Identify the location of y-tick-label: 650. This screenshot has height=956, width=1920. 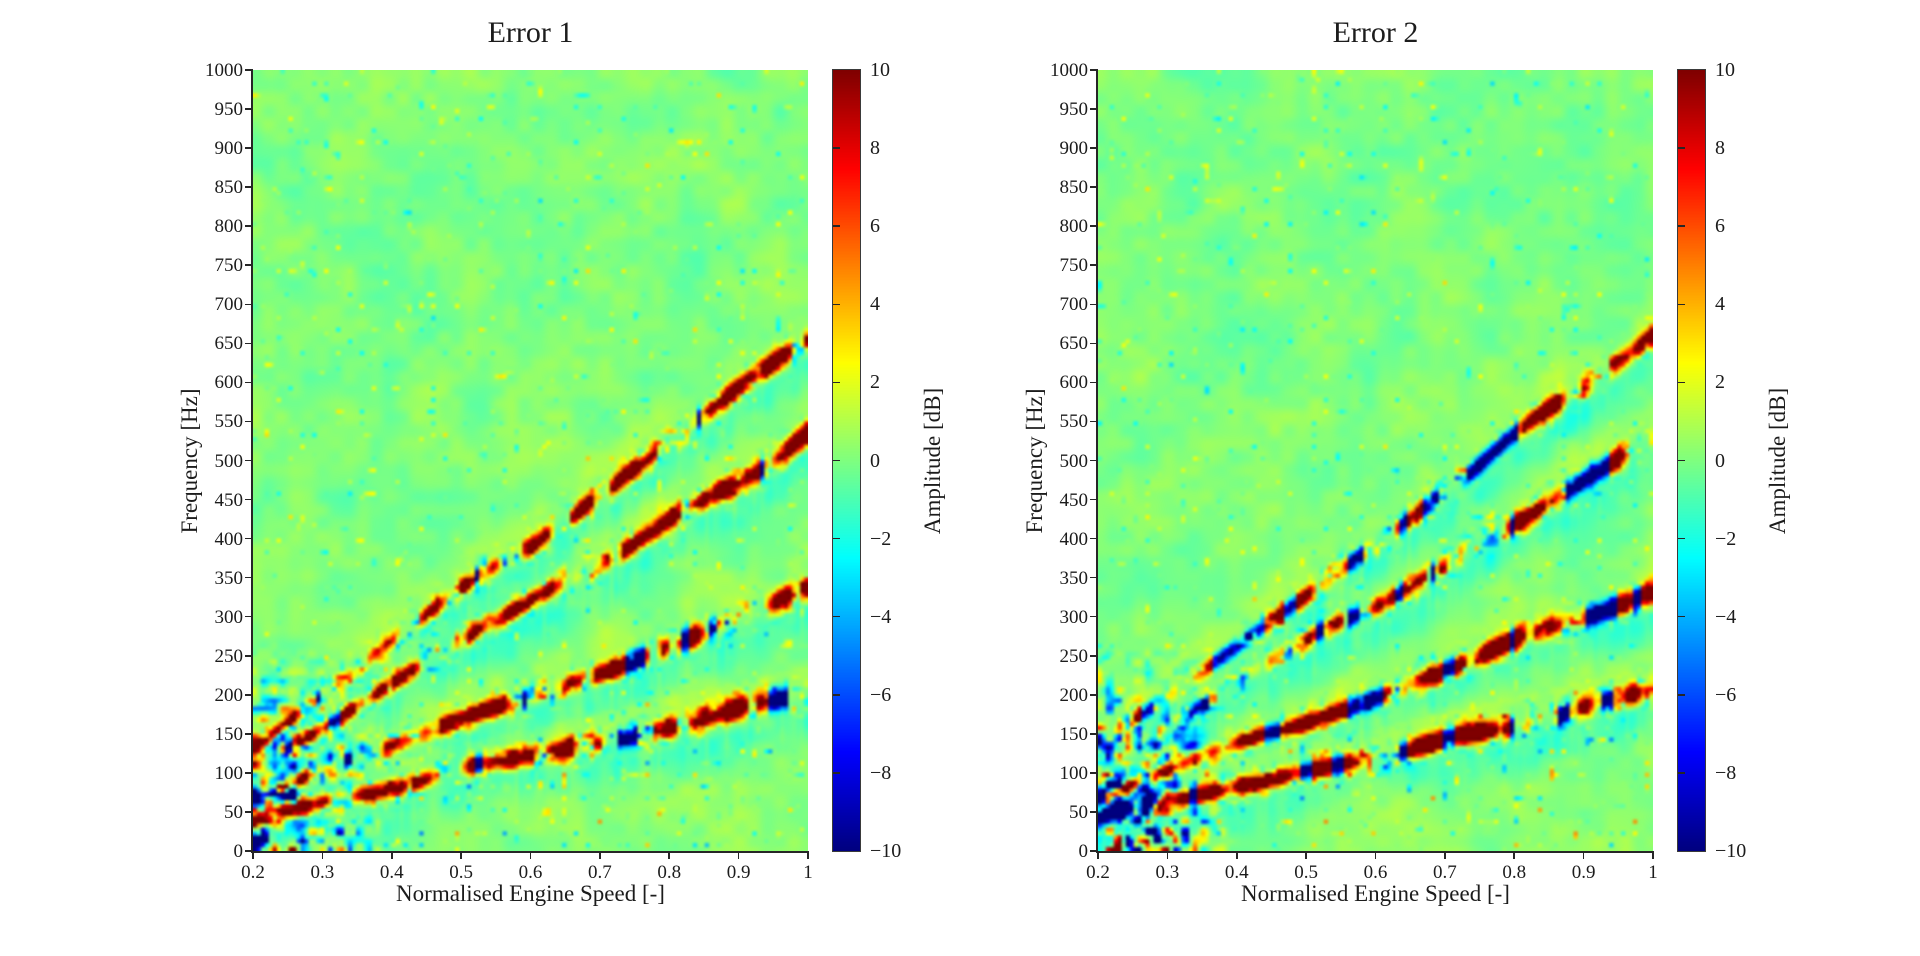
(1074, 344).